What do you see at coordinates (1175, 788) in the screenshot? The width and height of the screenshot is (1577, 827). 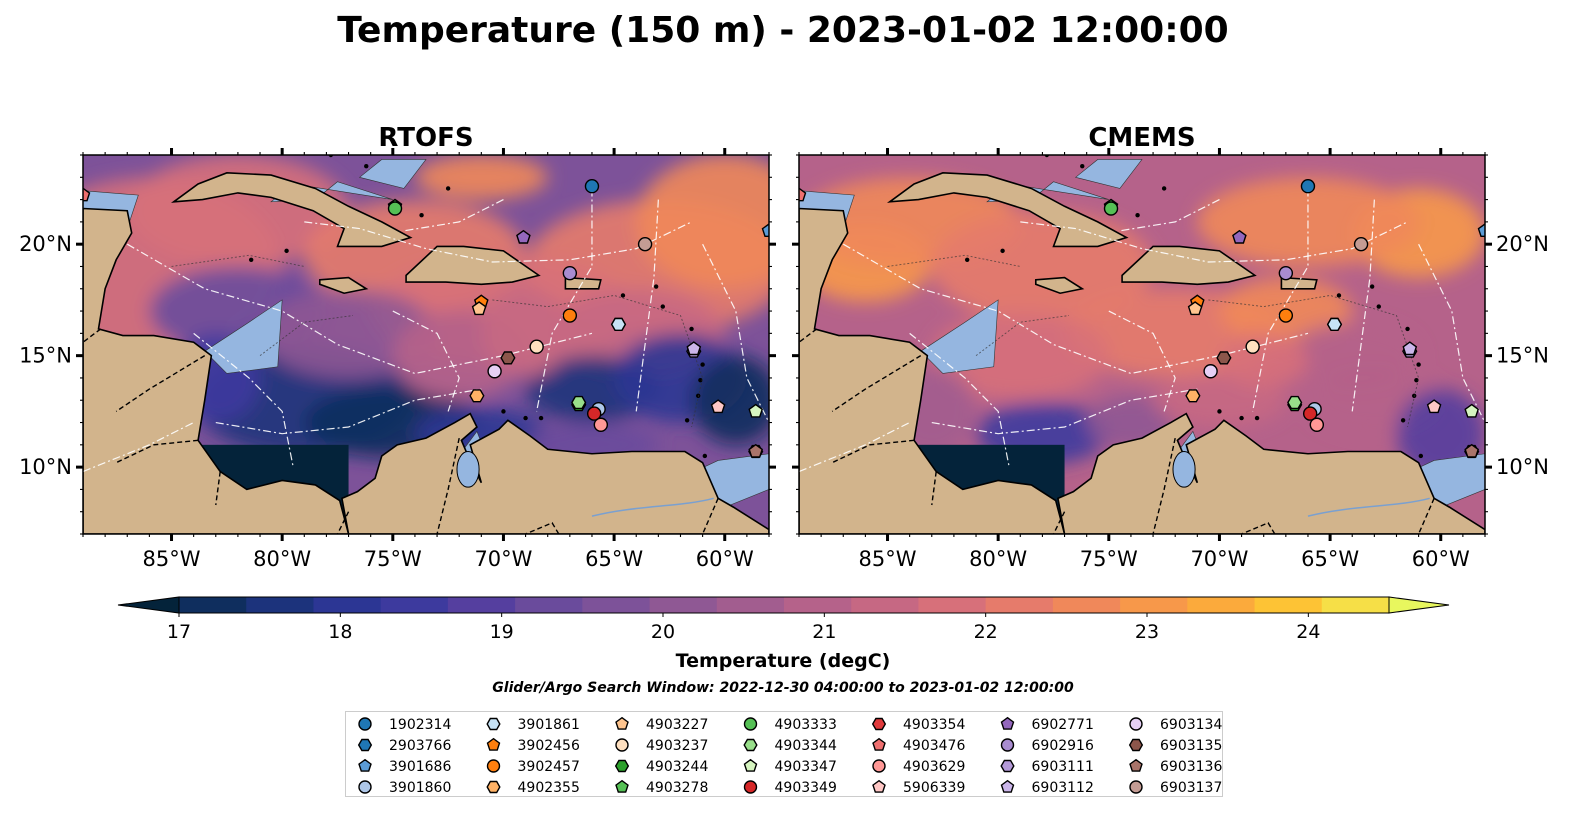 I see `legend-item-6903137: 6903137` at bounding box center [1175, 788].